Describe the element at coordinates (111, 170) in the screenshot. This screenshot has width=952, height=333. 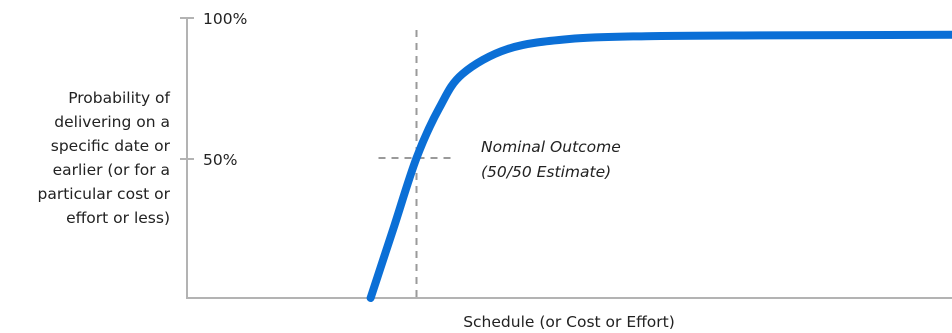
I see `y-axis-label-line: earlier (or for a` at that location.